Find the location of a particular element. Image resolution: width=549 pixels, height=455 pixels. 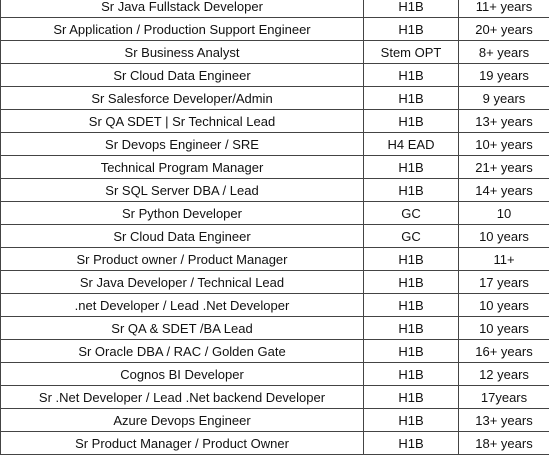

experience-cell: 21+ years is located at coordinates (504, 167).